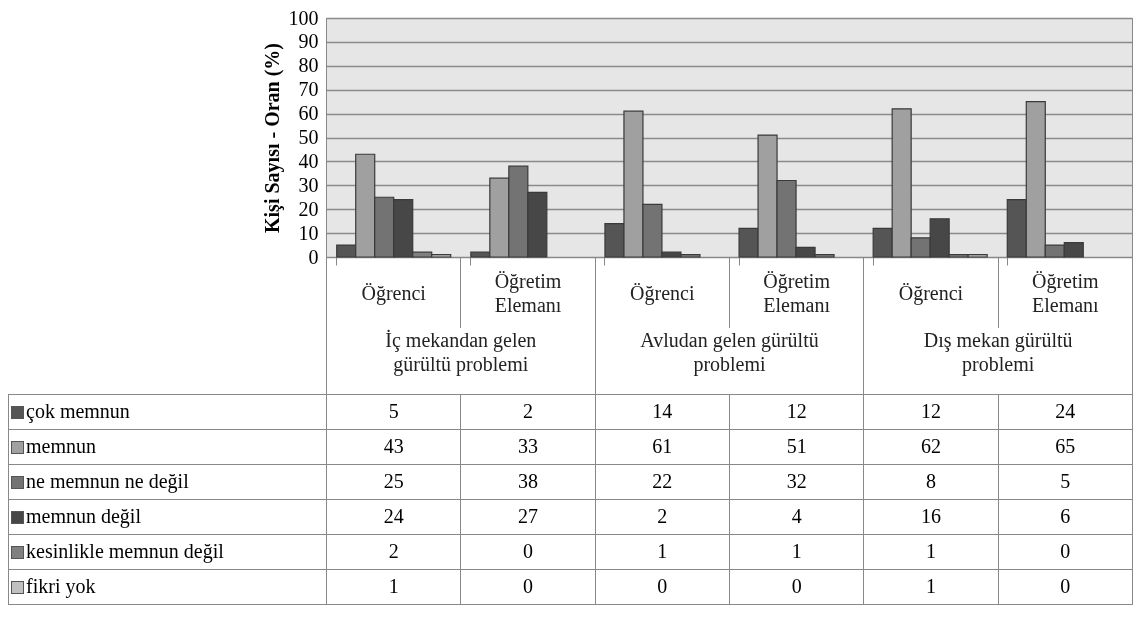 The image size is (1139, 621). Describe the element at coordinates (796, 481) in the screenshot. I see `data-label: 32` at that location.